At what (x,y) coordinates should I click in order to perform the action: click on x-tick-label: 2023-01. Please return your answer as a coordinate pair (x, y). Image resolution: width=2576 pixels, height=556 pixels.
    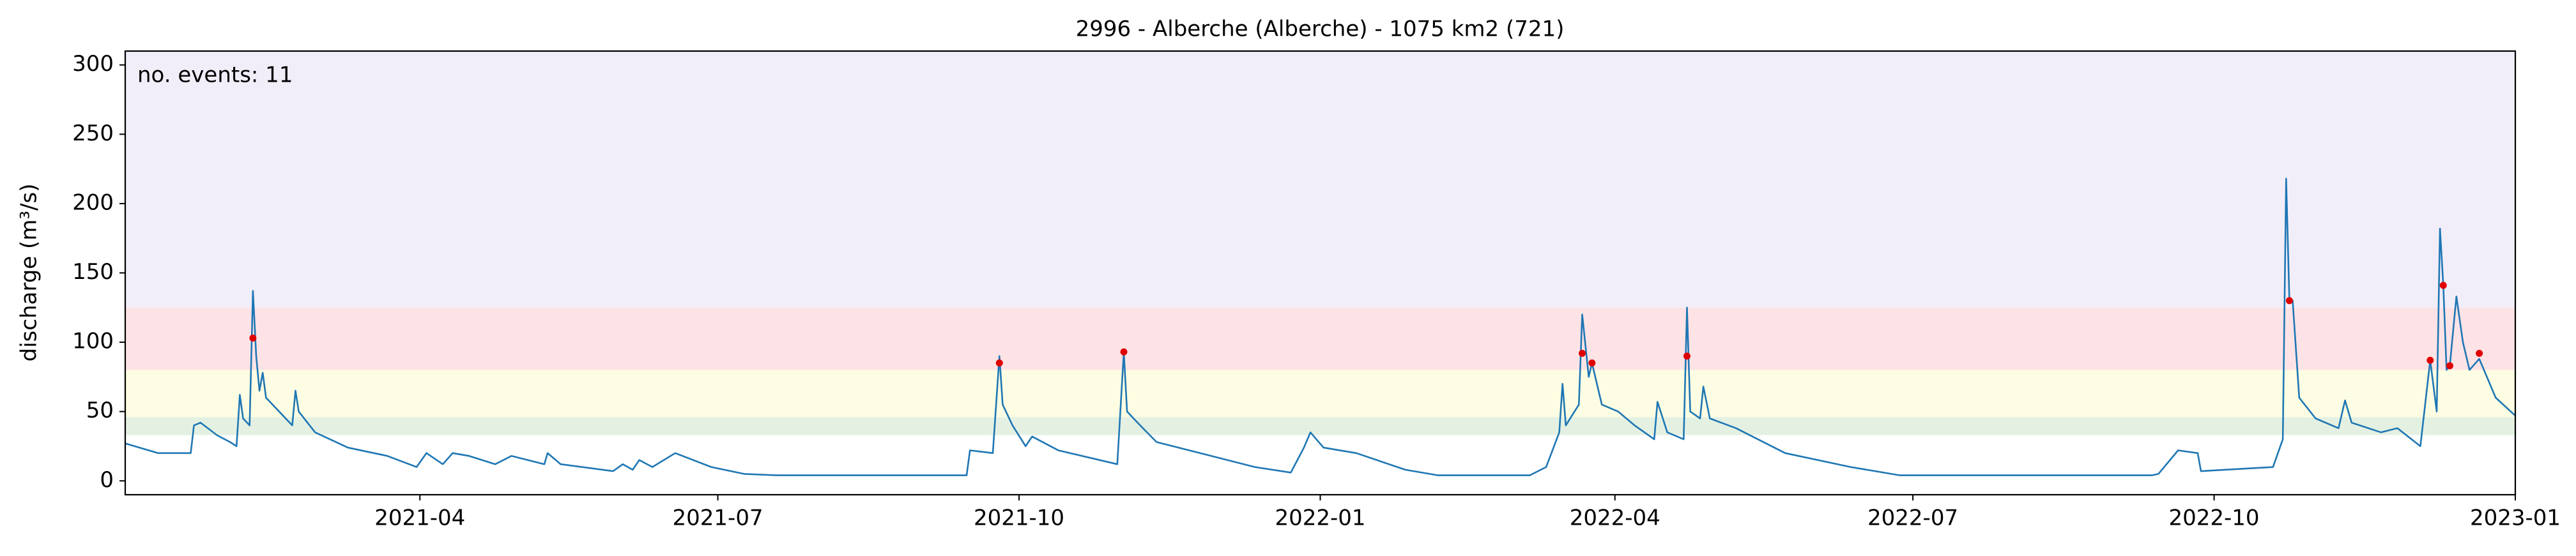
    Looking at the image, I should click on (2515, 519).